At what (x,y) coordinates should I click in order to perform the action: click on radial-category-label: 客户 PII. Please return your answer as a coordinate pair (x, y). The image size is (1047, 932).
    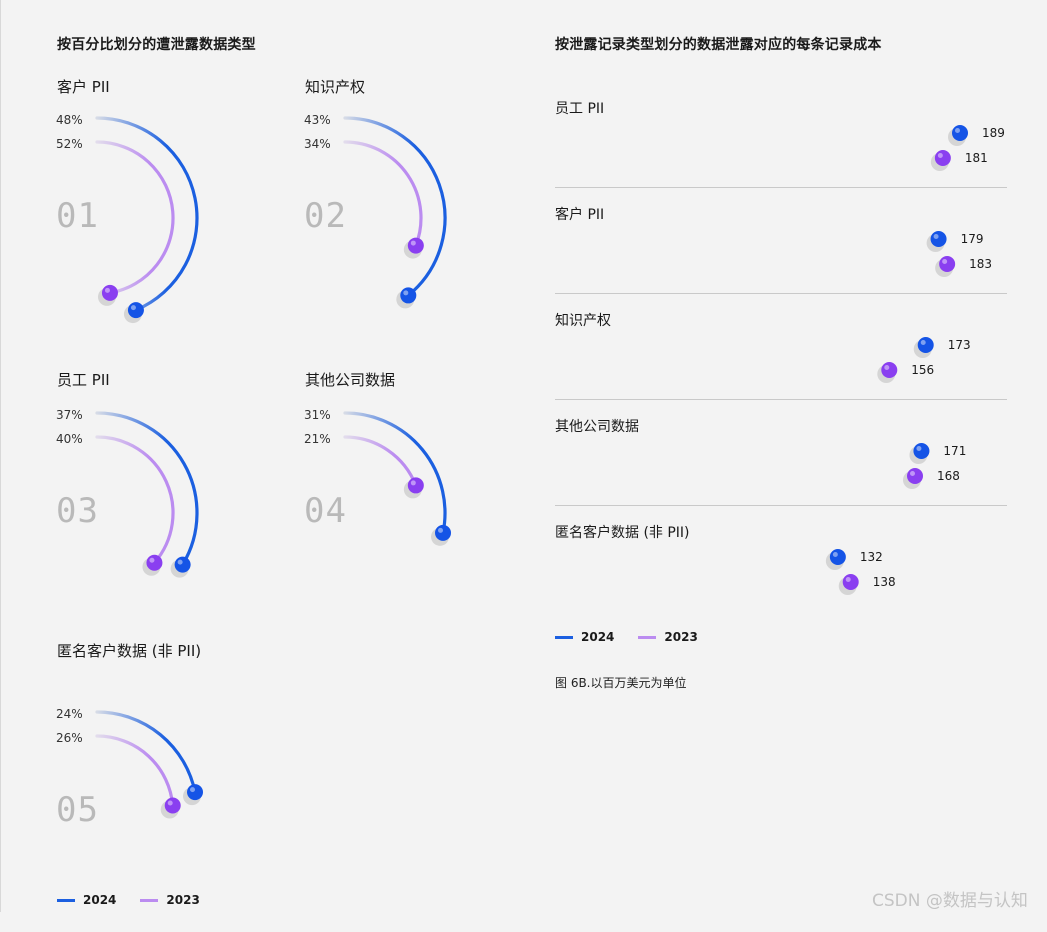
    Looking at the image, I should click on (83, 87).